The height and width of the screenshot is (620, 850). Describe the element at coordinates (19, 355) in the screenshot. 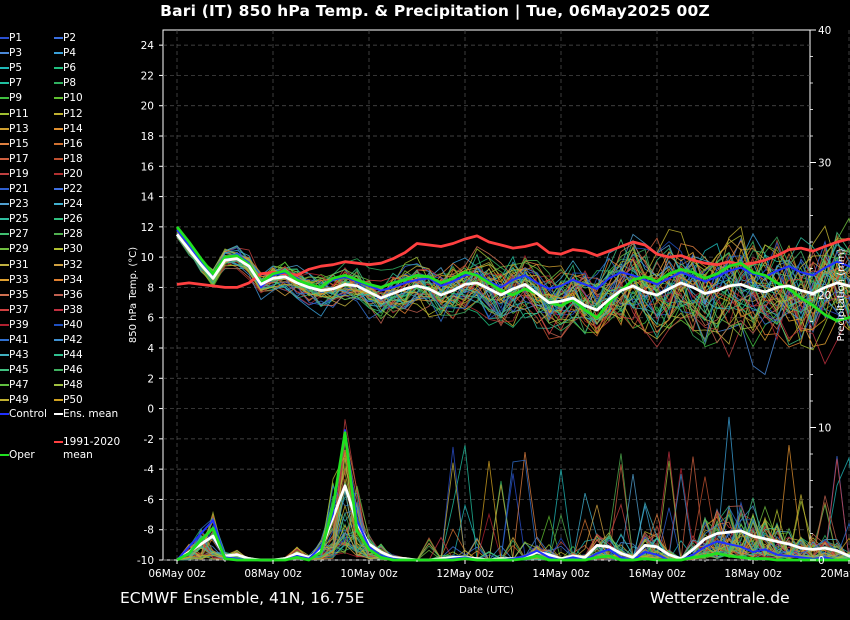

I see `legend-label: P43` at that location.